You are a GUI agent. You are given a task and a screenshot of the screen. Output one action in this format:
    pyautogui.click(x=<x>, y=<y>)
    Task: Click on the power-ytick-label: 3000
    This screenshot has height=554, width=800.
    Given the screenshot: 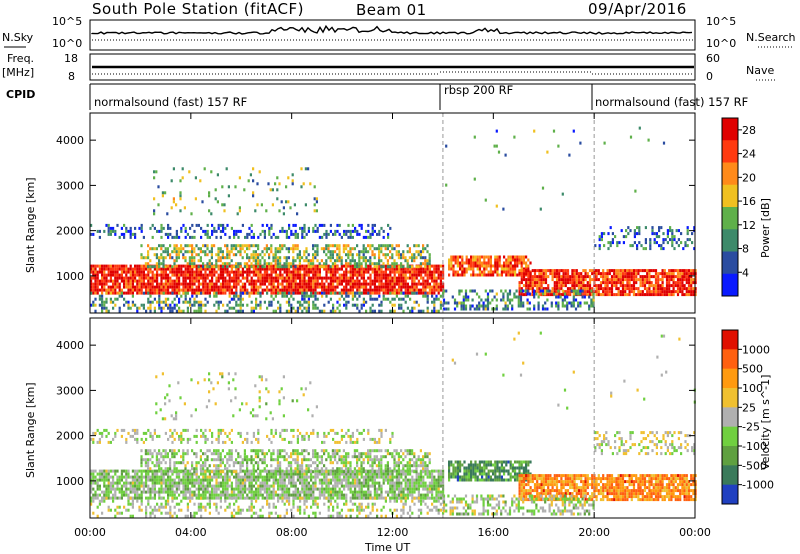 What is the action you would take?
    pyautogui.click(x=70, y=185)
    